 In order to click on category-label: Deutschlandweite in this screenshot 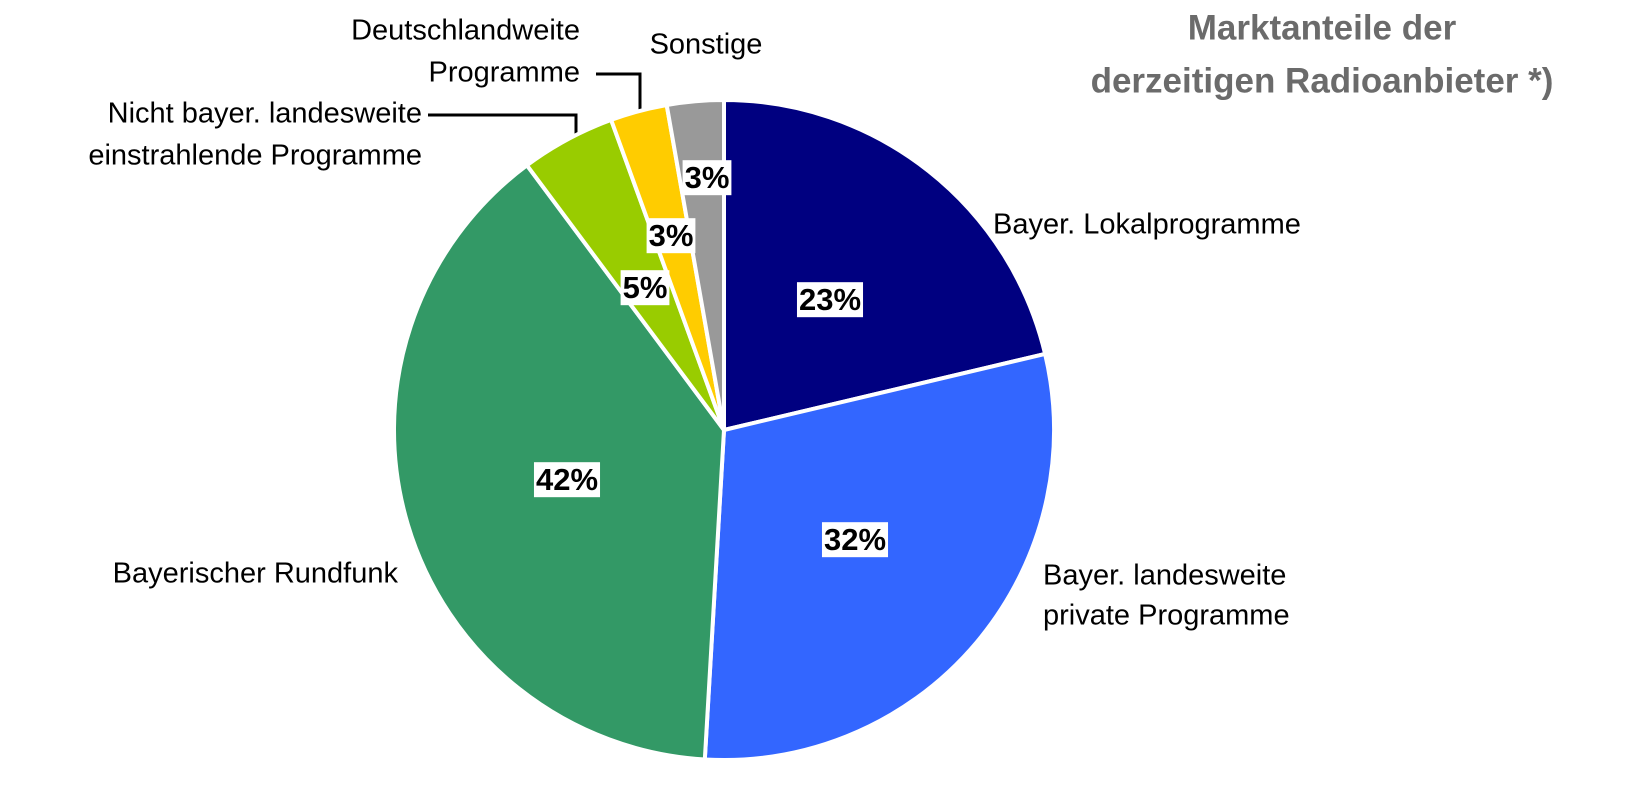, I will do `click(465, 31)`.